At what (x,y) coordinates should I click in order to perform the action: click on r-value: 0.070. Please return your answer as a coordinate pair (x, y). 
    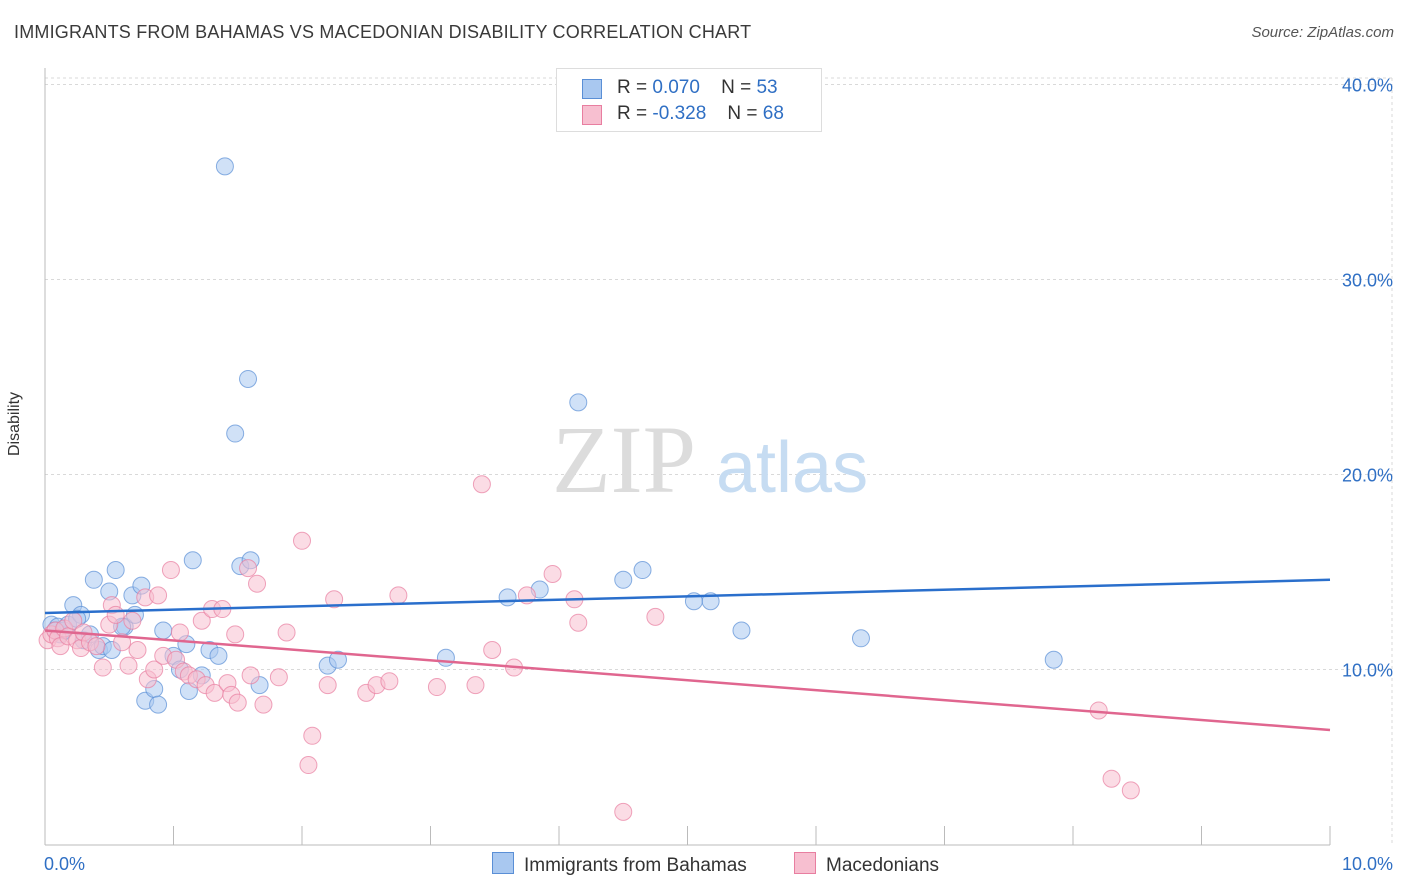
    Looking at the image, I should click on (676, 87).